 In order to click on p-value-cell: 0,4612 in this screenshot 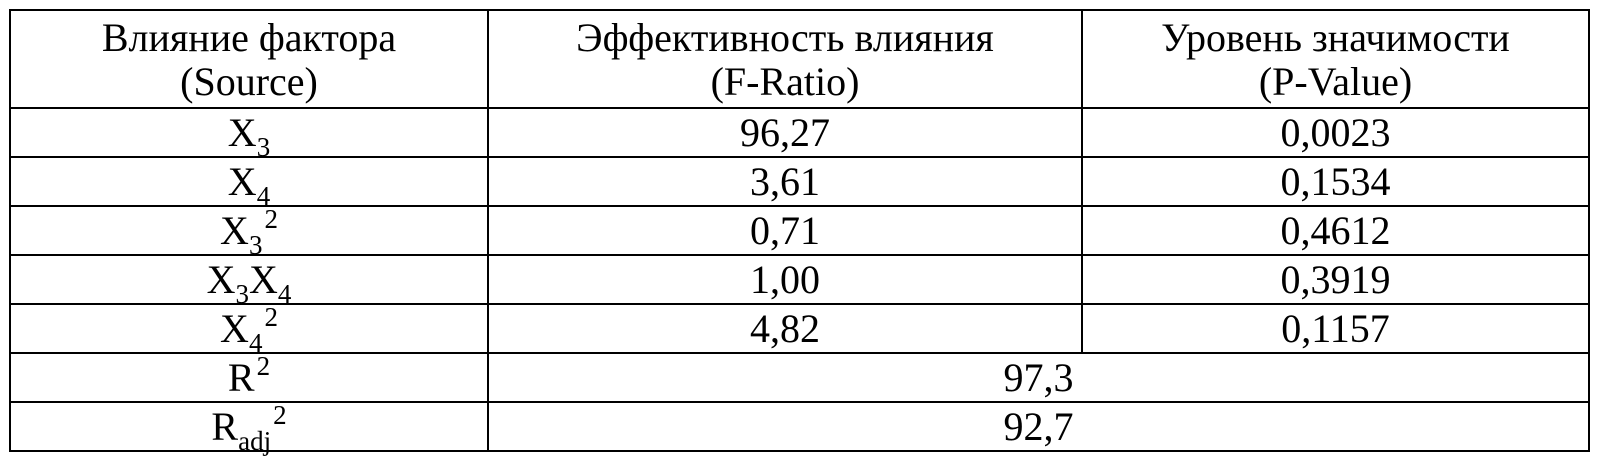, I will do `click(1335, 230)`.